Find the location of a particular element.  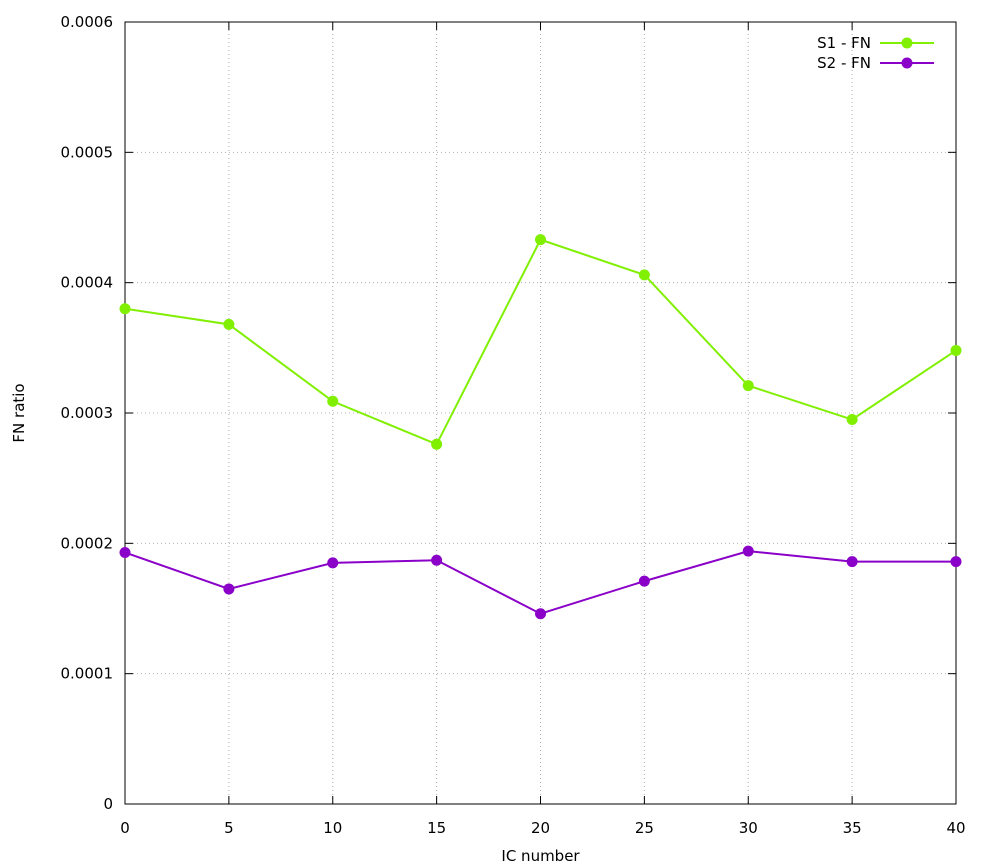

y-tick-label: 0 is located at coordinates (108, 804).